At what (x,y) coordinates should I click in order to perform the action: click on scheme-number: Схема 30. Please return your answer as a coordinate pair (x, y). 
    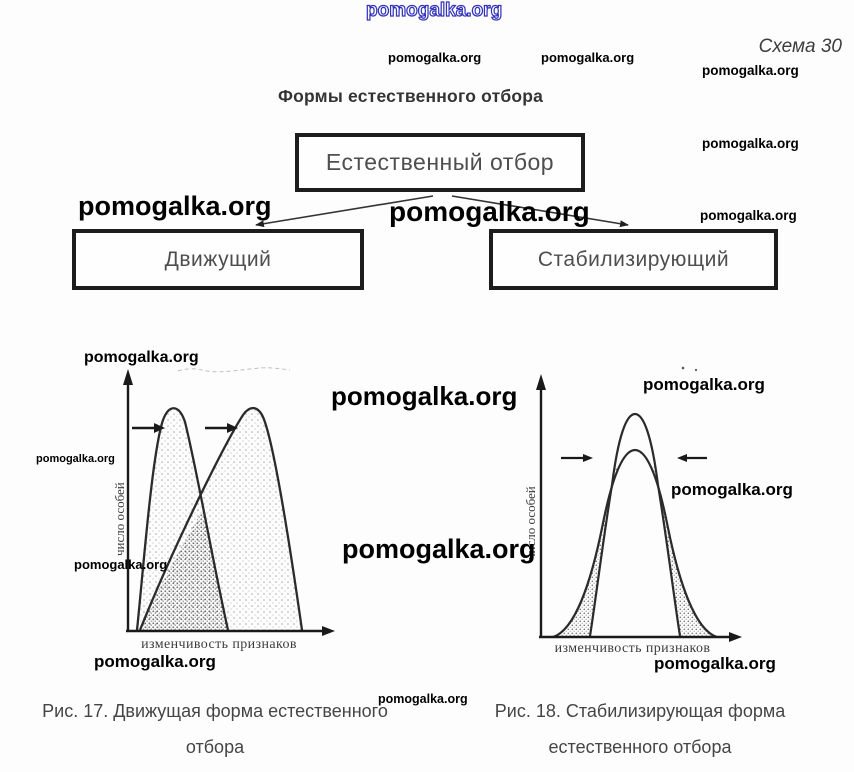
    Looking at the image, I should click on (800, 46).